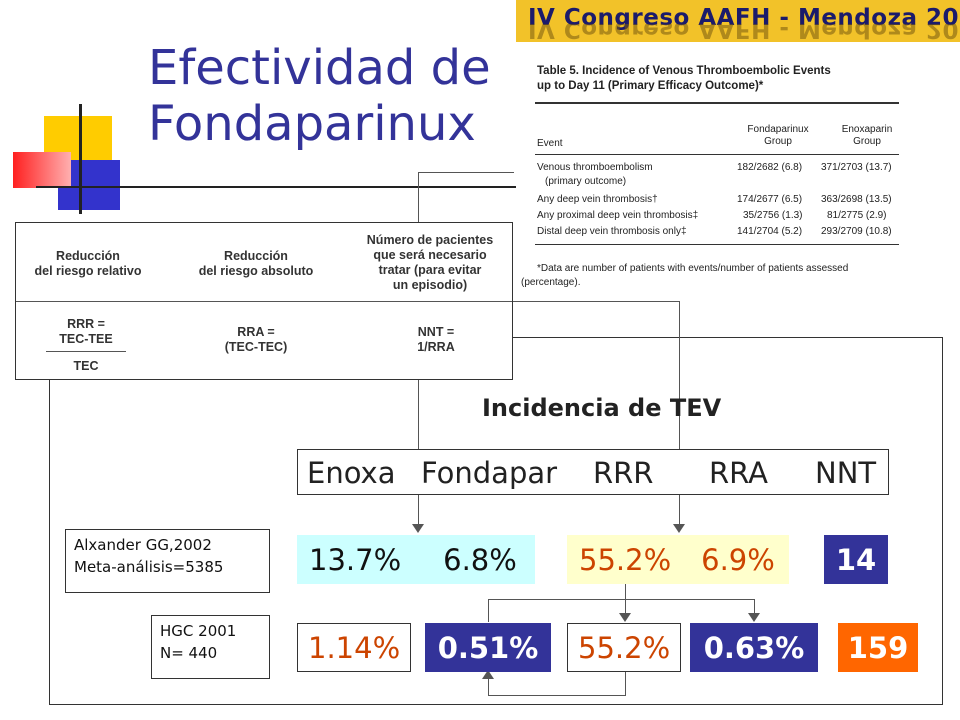 The height and width of the screenshot is (720, 960). I want to click on table5-col-fonda-2: Group, so click(778, 141).